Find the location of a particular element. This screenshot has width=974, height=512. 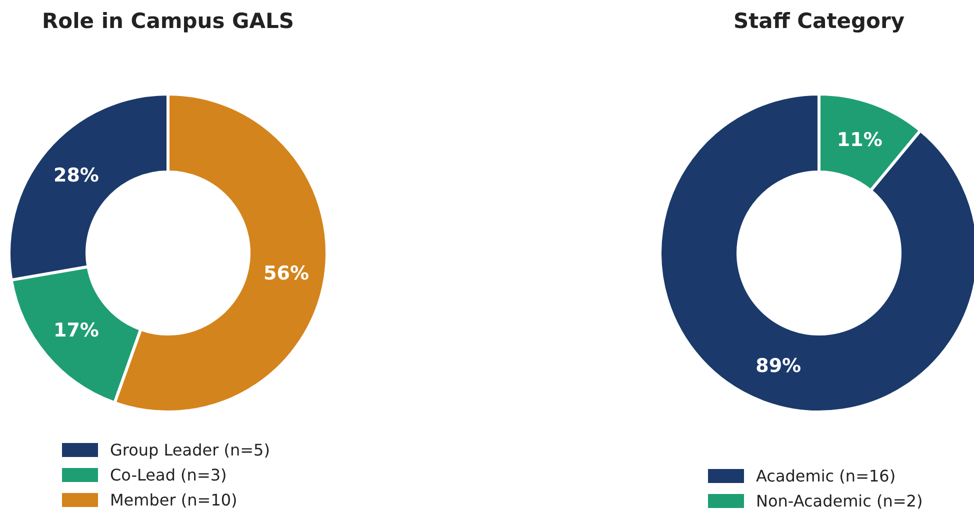

data-label: 11% is located at coordinates (859, 140).